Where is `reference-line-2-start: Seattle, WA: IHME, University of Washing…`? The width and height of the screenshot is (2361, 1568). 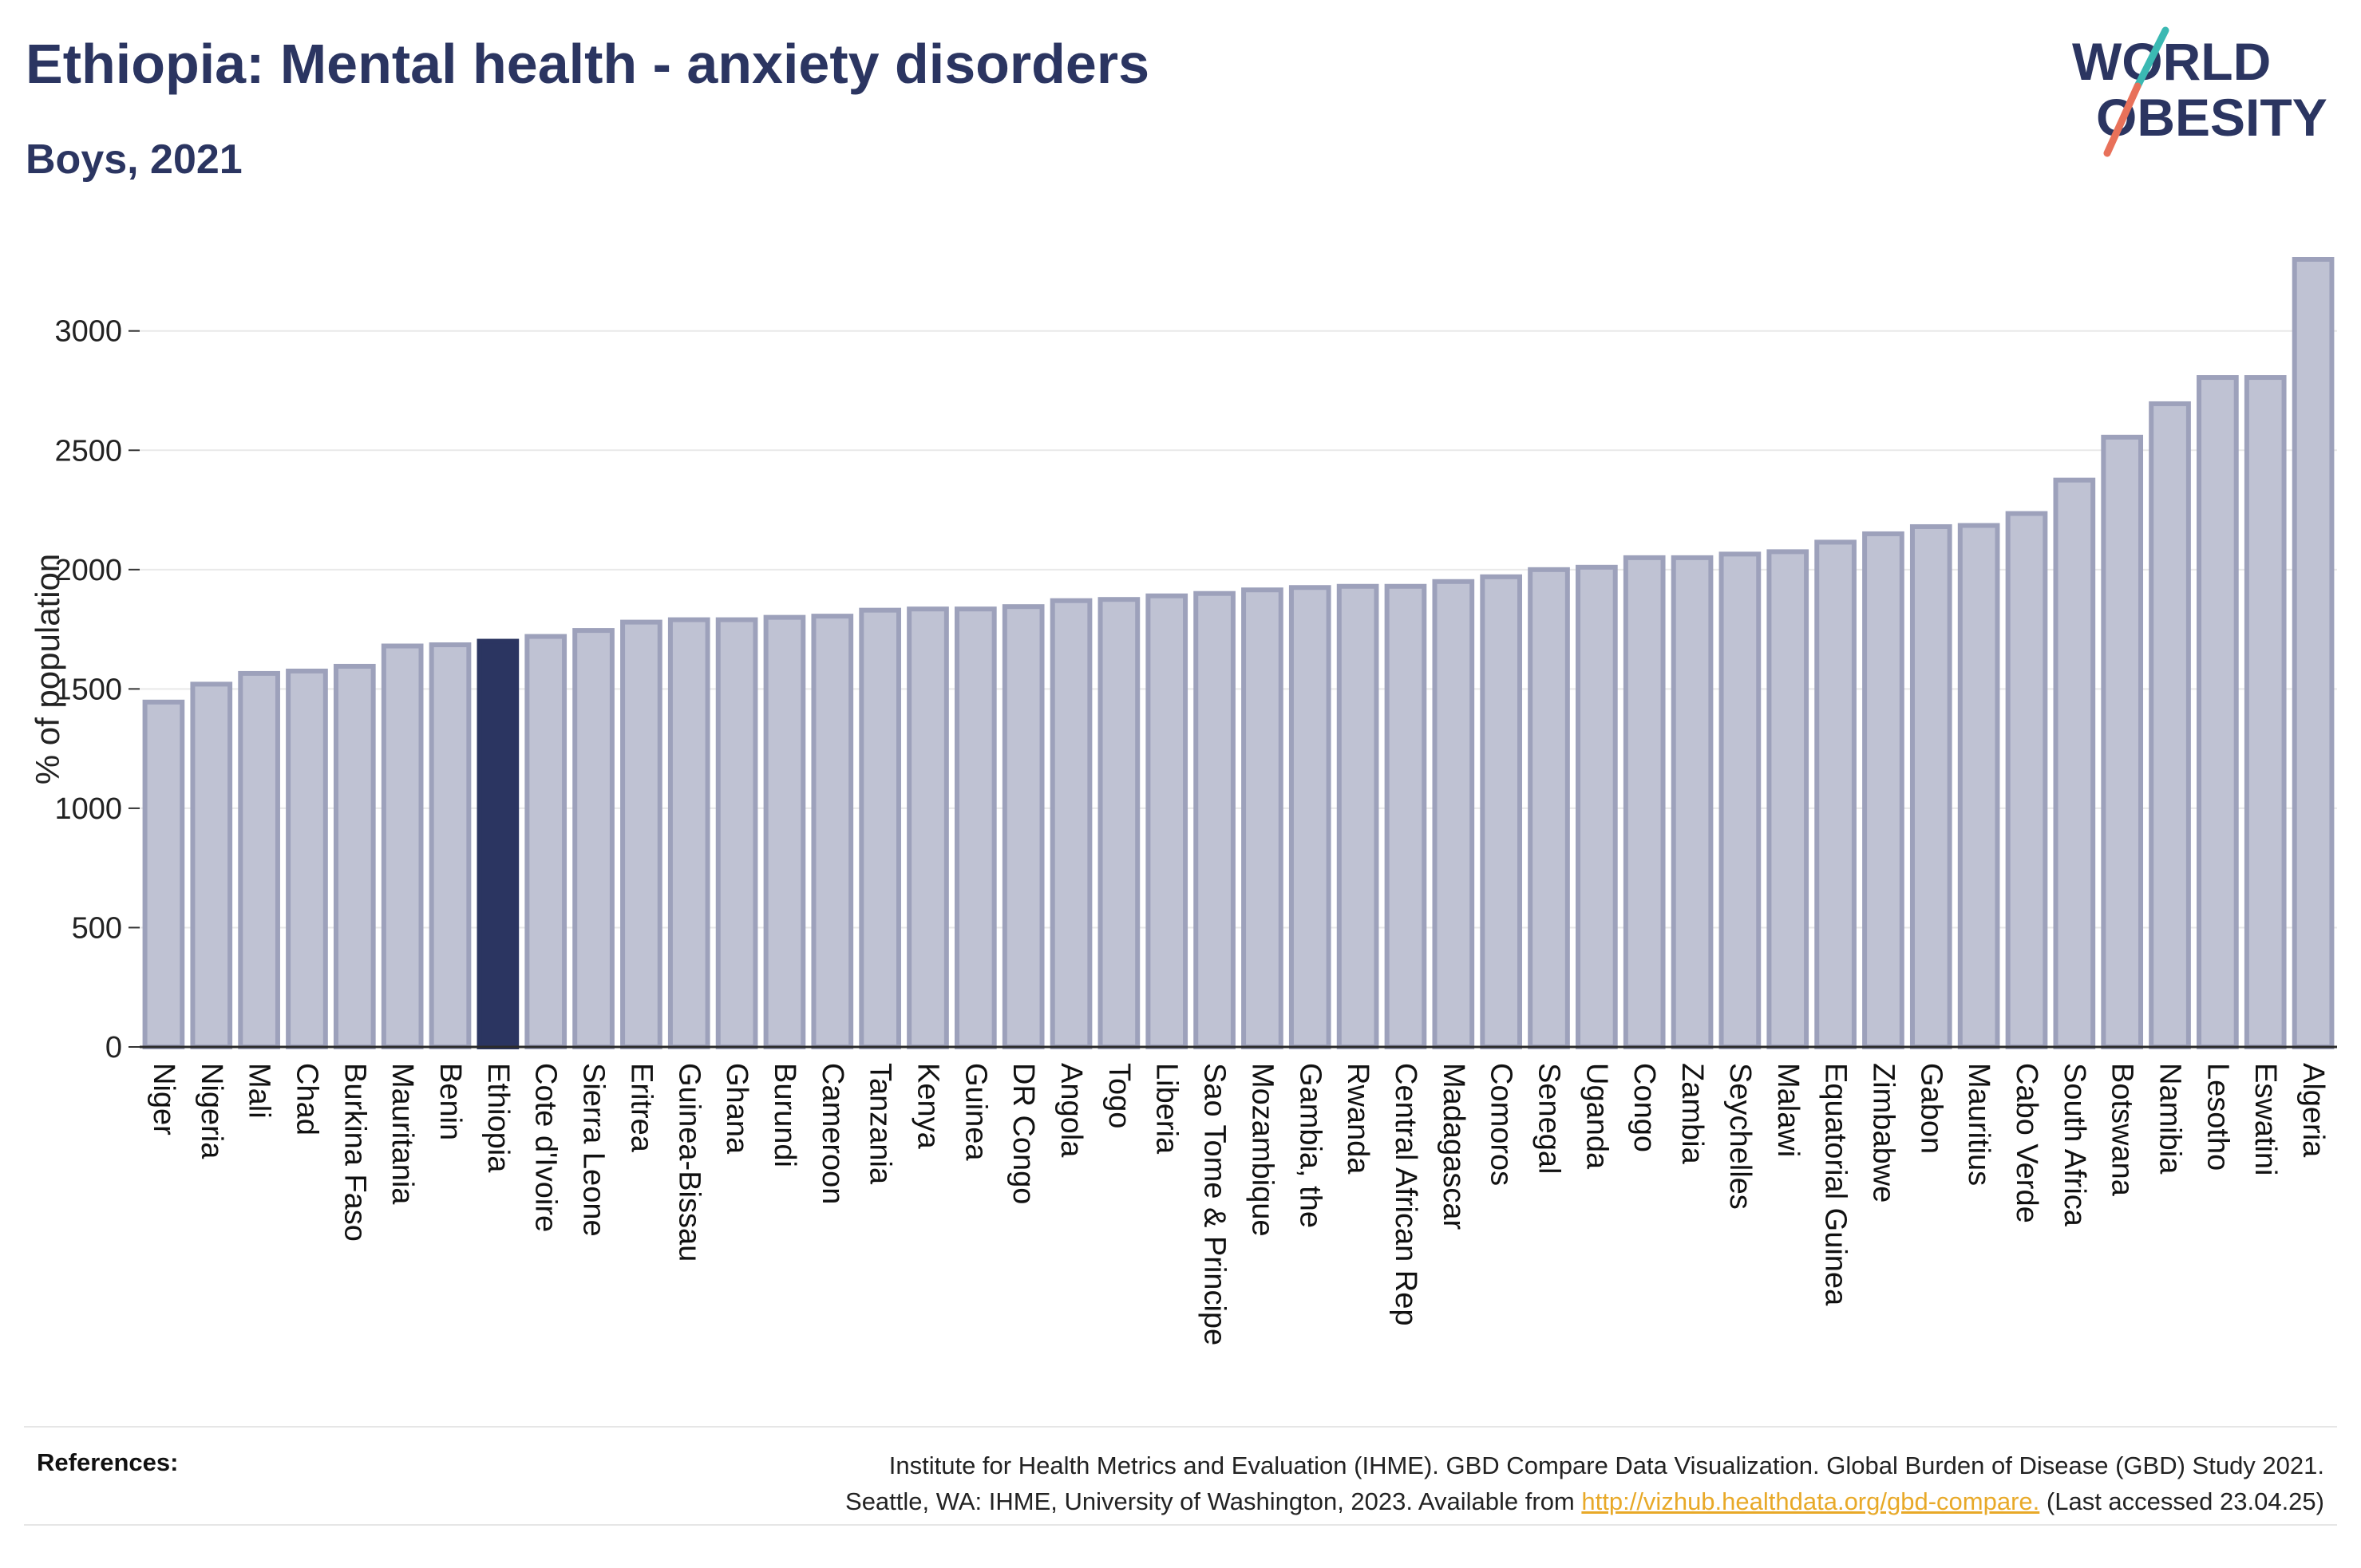
reference-line-2-start: Seattle, WA: IHME, University of Washing… is located at coordinates (1210, 1501).